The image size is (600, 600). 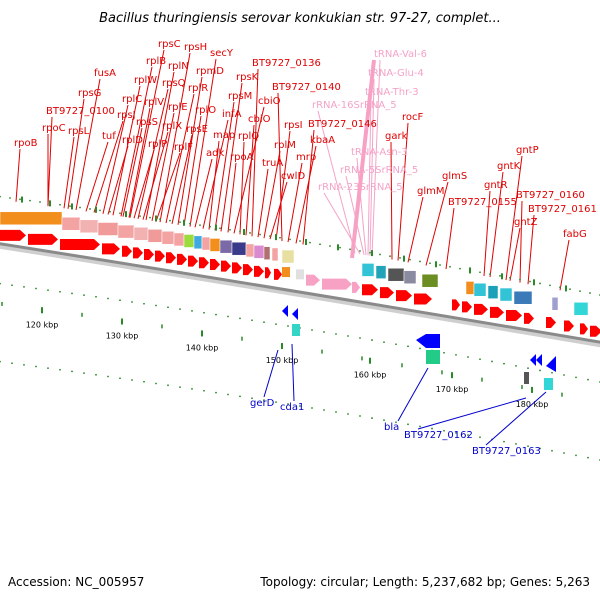 I want to click on gene-label: map, so click(x=224, y=135).